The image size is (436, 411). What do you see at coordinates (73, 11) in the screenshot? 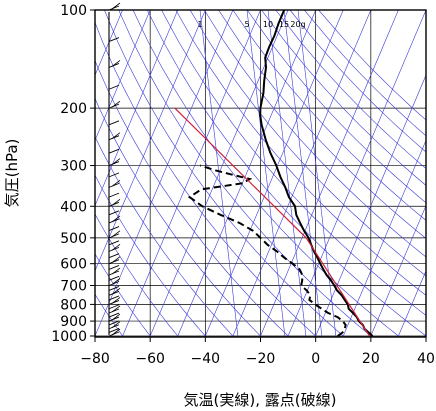
I see `y-tick-label: 100` at bounding box center [73, 11].